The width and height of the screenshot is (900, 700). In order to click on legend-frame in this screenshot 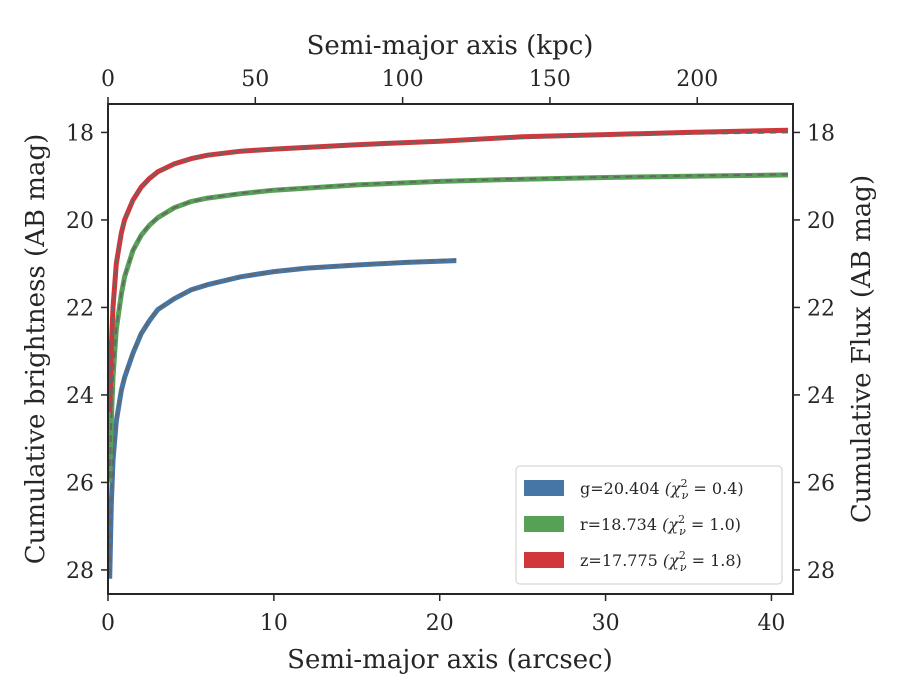, I will do `click(649, 525)`.